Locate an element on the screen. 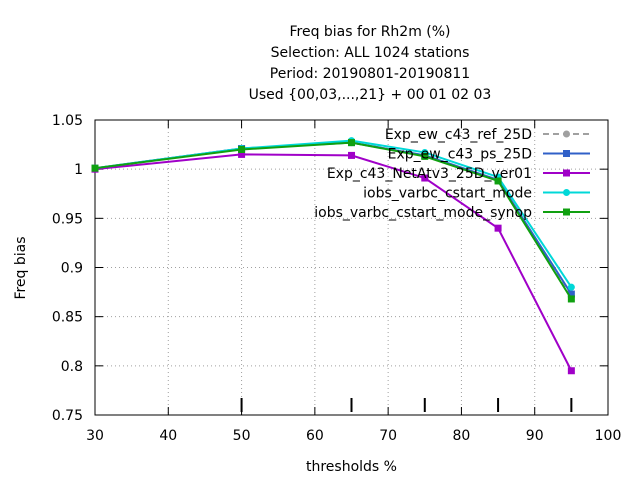  x-tick-label: 60 is located at coordinates (315, 436).